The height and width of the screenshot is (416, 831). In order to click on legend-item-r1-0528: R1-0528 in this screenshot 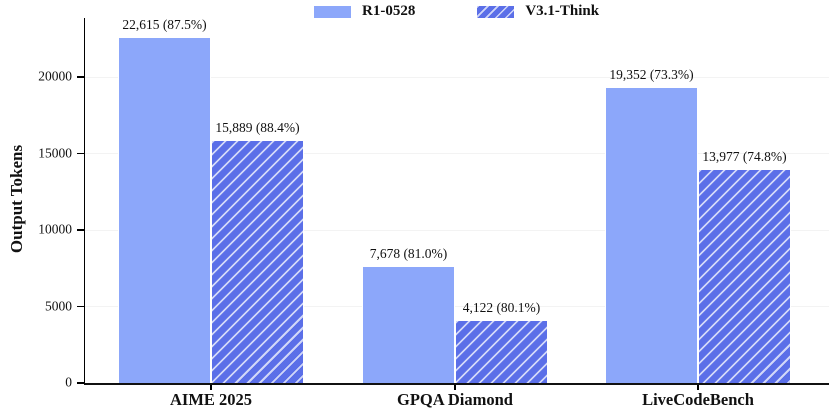, I will do `click(364, 11)`.